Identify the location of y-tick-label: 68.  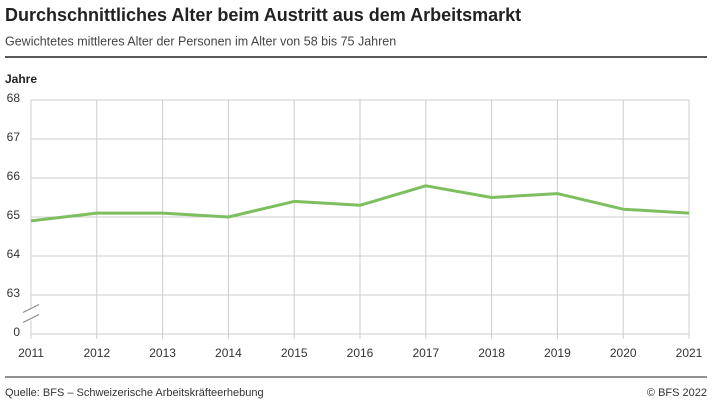
(14, 98).